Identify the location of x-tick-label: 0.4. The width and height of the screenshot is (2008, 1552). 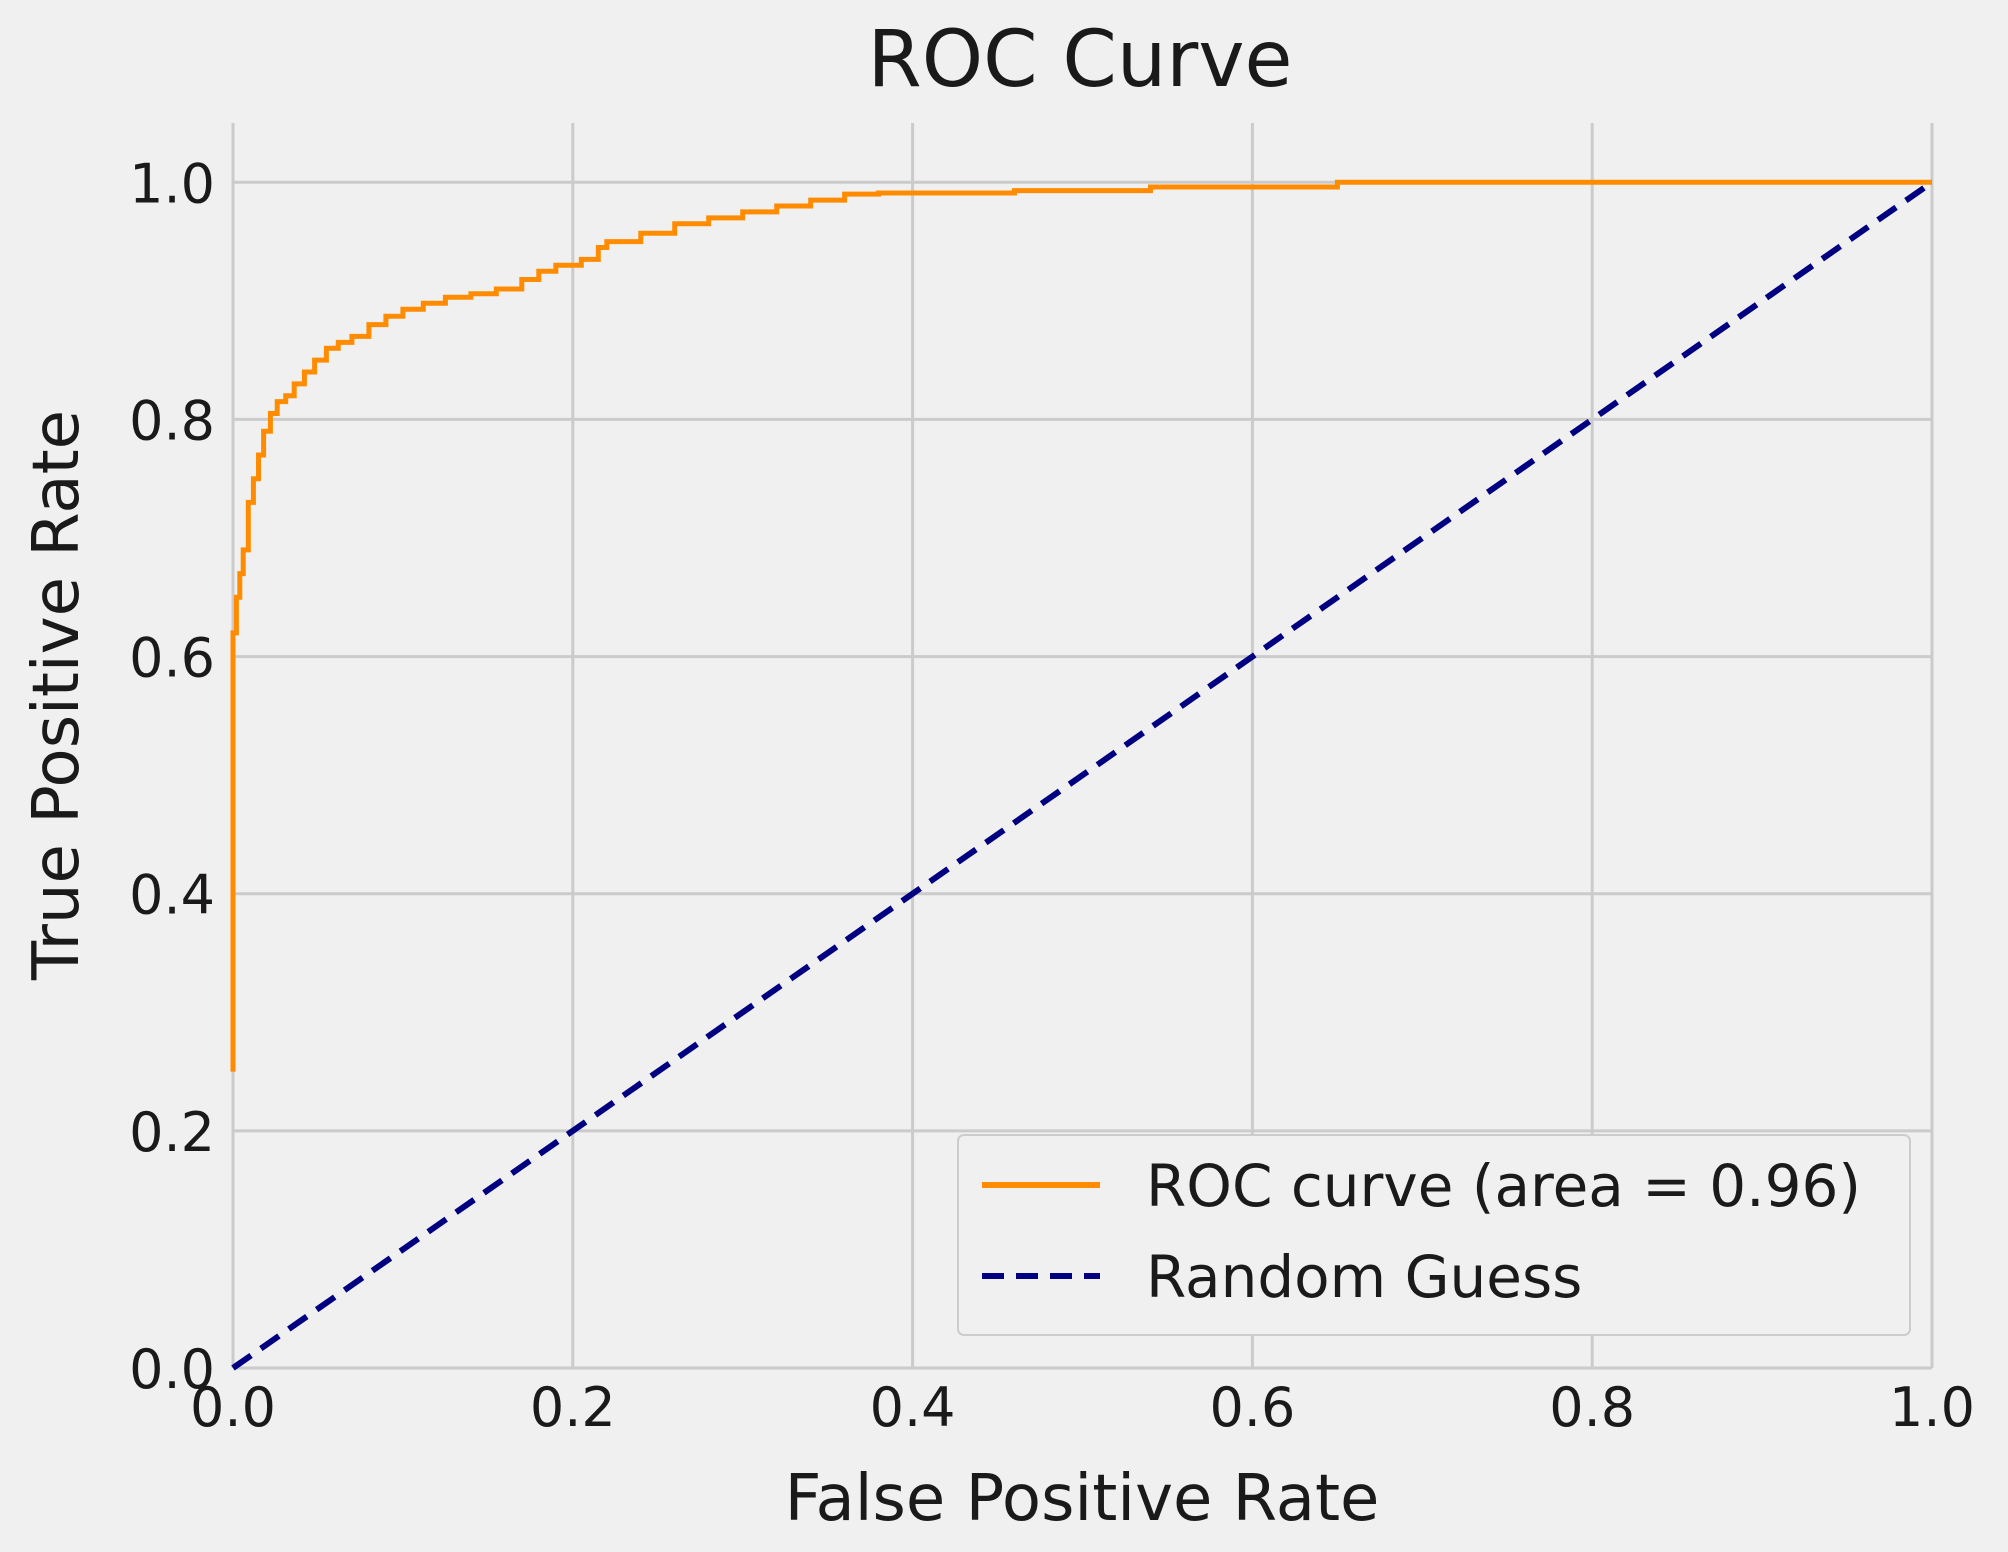
(913, 1407).